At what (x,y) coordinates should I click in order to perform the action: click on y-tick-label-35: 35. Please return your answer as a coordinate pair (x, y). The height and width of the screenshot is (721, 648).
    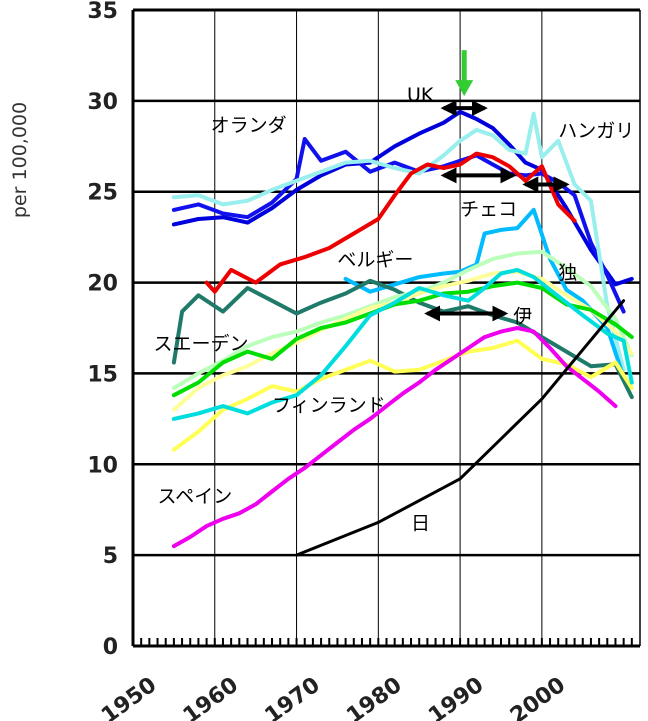
    Looking at the image, I should click on (102, 12).